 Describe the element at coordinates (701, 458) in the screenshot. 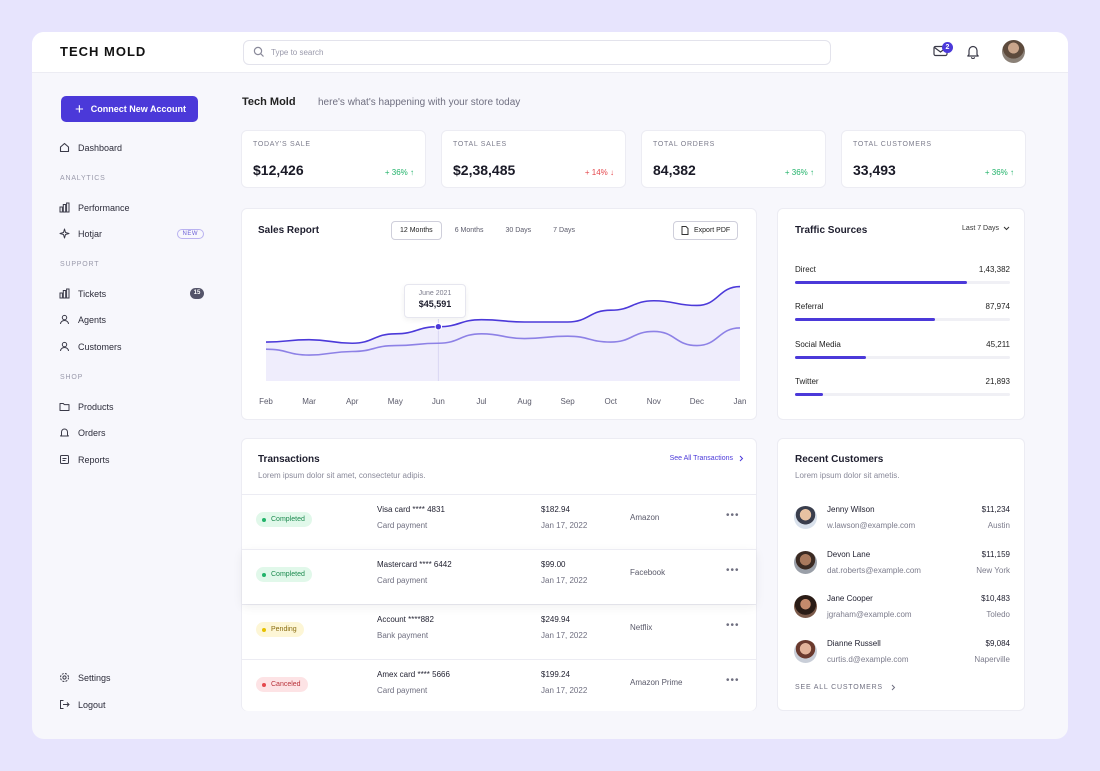

I see `see-all-transactions-label: See All Transactions` at that location.